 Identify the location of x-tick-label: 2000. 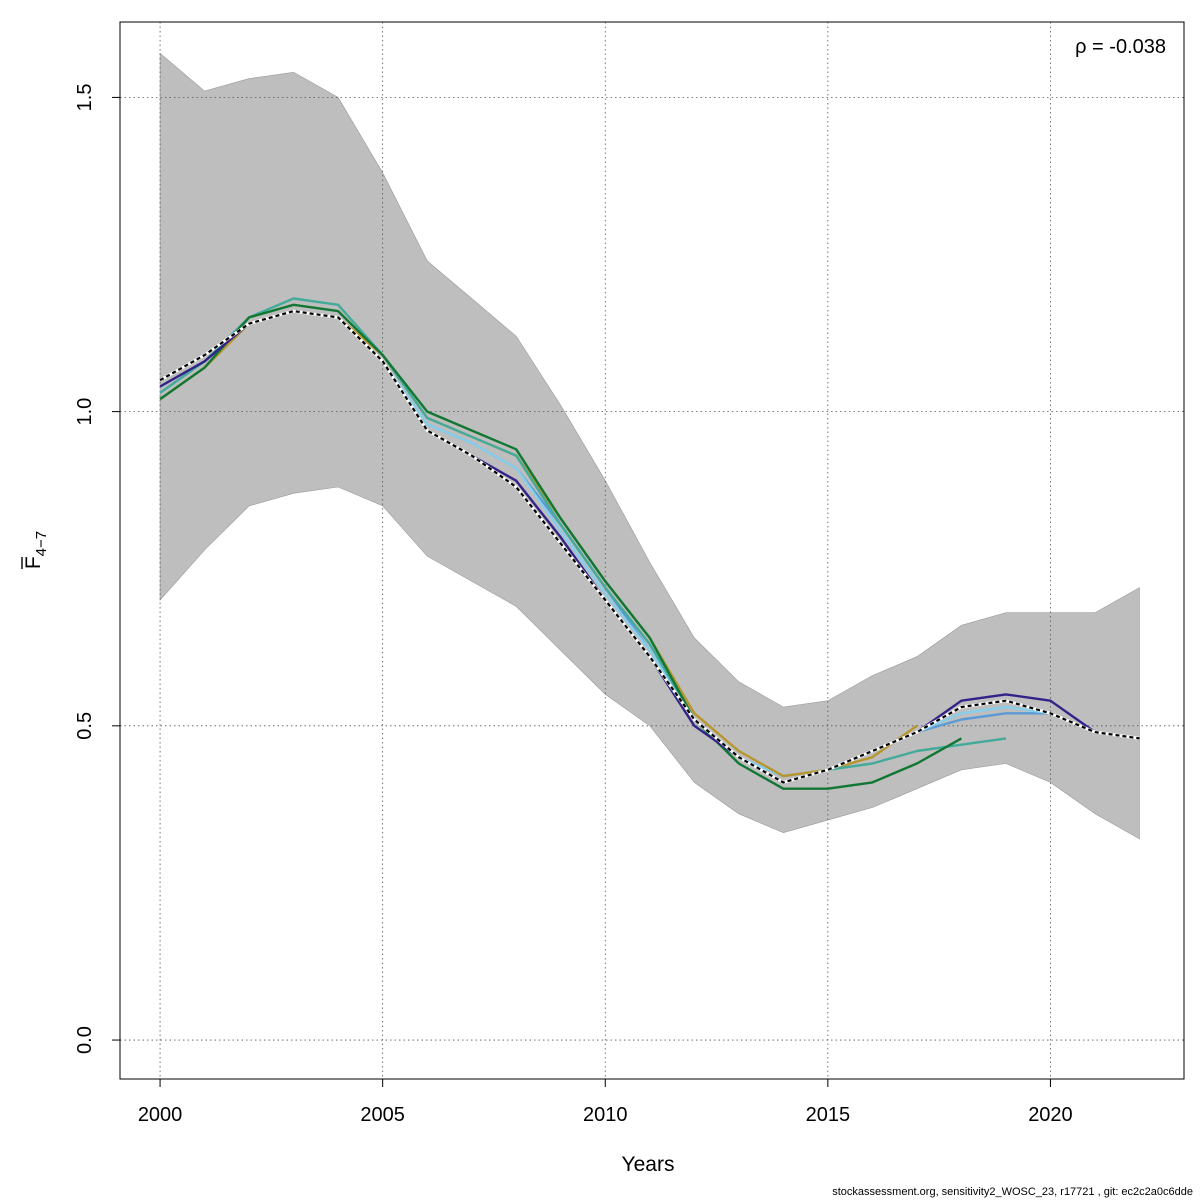
(160, 1115).